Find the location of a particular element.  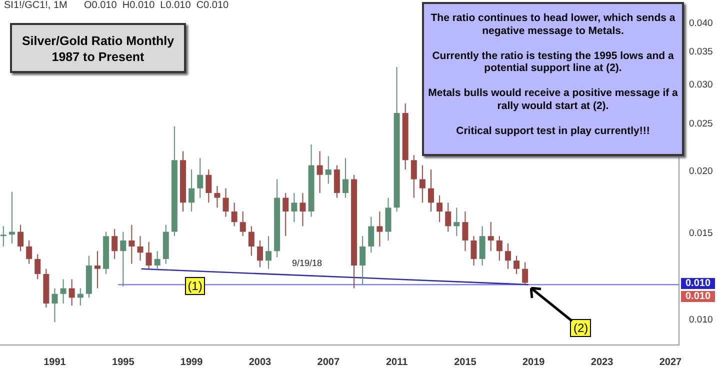

y-tick-label: 0.020 is located at coordinates (701, 172).